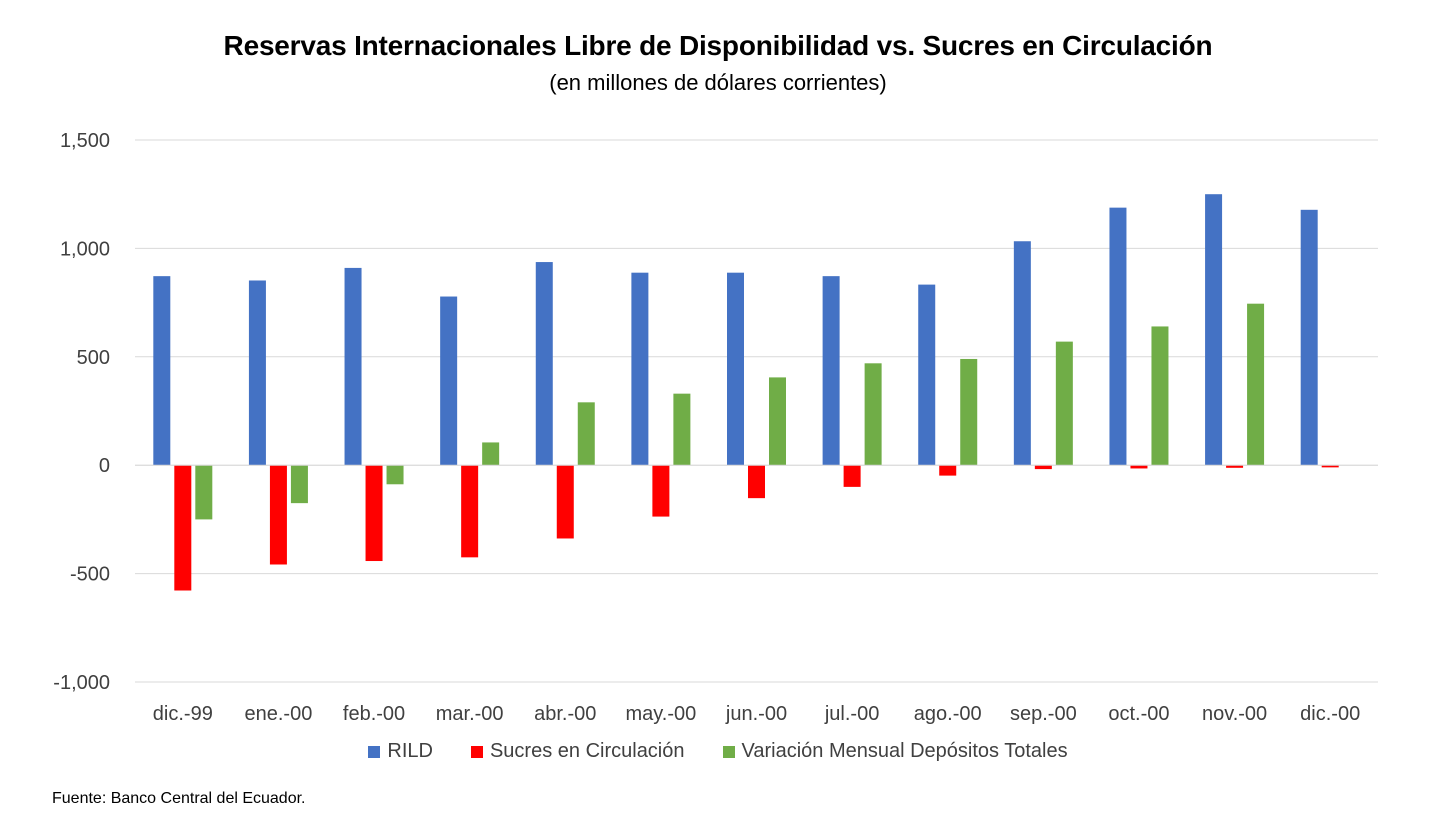 The width and height of the screenshot is (1456, 830). Describe the element at coordinates (81, 412) in the screenshot. I see `y-axis-tick-labels: -1,000 -500 0 500 1,000 1,500` at that location.